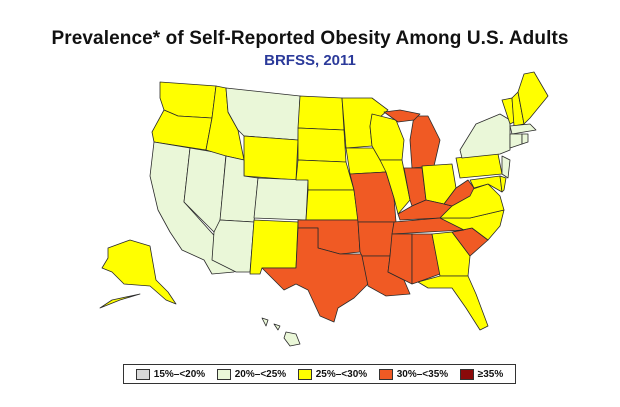  What do you see at coordinates (281, 332) in the screenshot?
I see `state-hawaii` at bounding box center [281, 332].